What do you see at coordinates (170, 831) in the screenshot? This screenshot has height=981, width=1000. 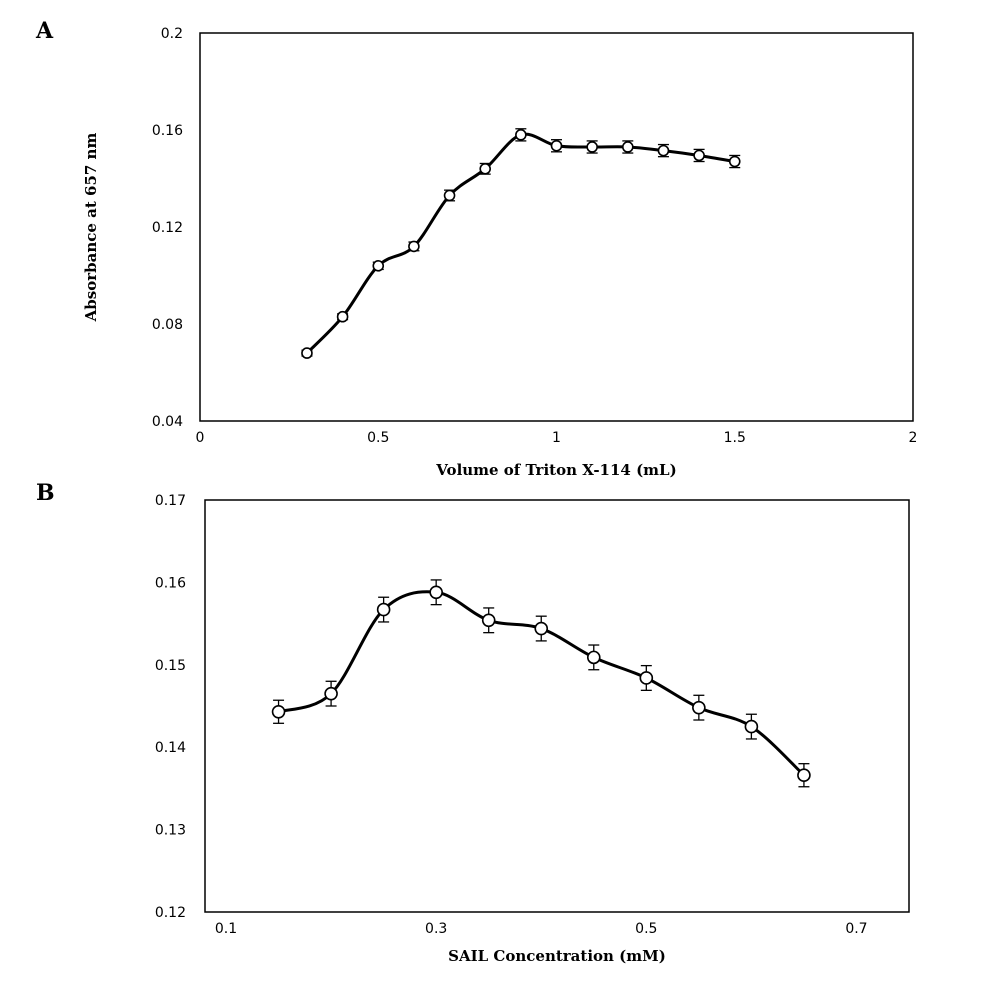 I see `panel-b-ytick-label: 0.13` at bounding box center [170, 831].